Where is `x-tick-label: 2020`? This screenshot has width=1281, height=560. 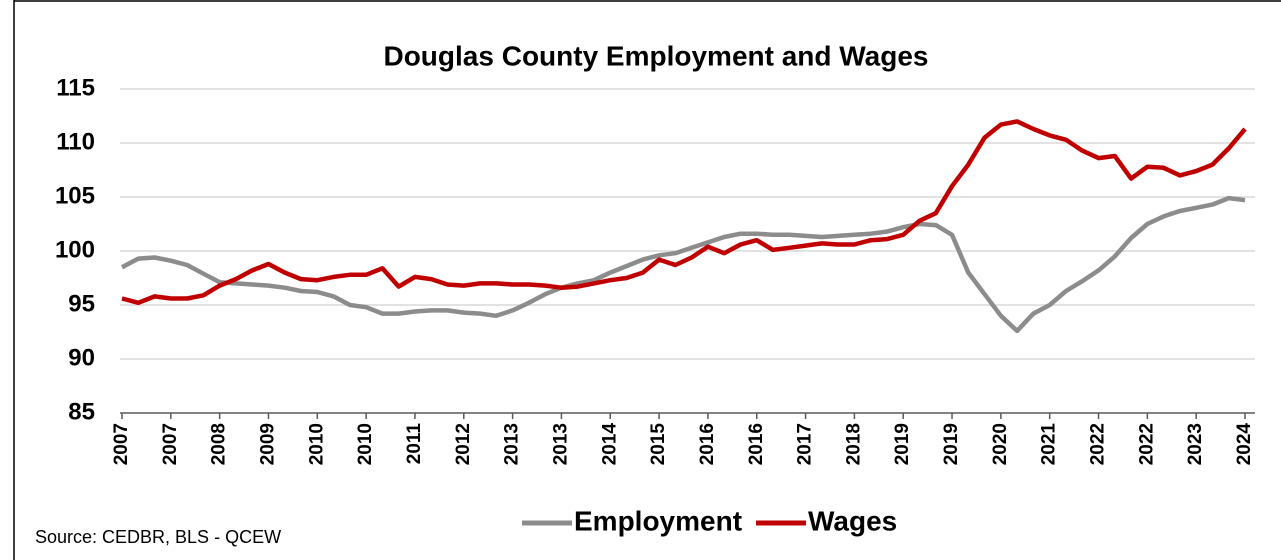
x-tick-label: 2020 is located at coordinates (1000, 444).